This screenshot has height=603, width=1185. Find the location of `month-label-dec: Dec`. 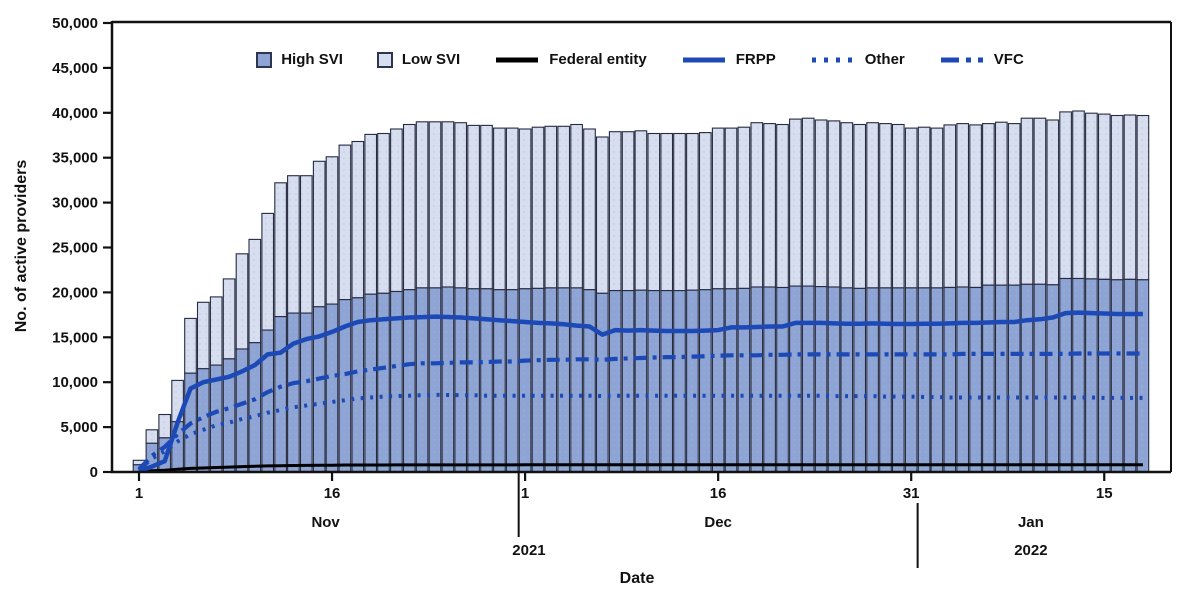

month-label-dec: Dec is located at coordinates (718, 522).